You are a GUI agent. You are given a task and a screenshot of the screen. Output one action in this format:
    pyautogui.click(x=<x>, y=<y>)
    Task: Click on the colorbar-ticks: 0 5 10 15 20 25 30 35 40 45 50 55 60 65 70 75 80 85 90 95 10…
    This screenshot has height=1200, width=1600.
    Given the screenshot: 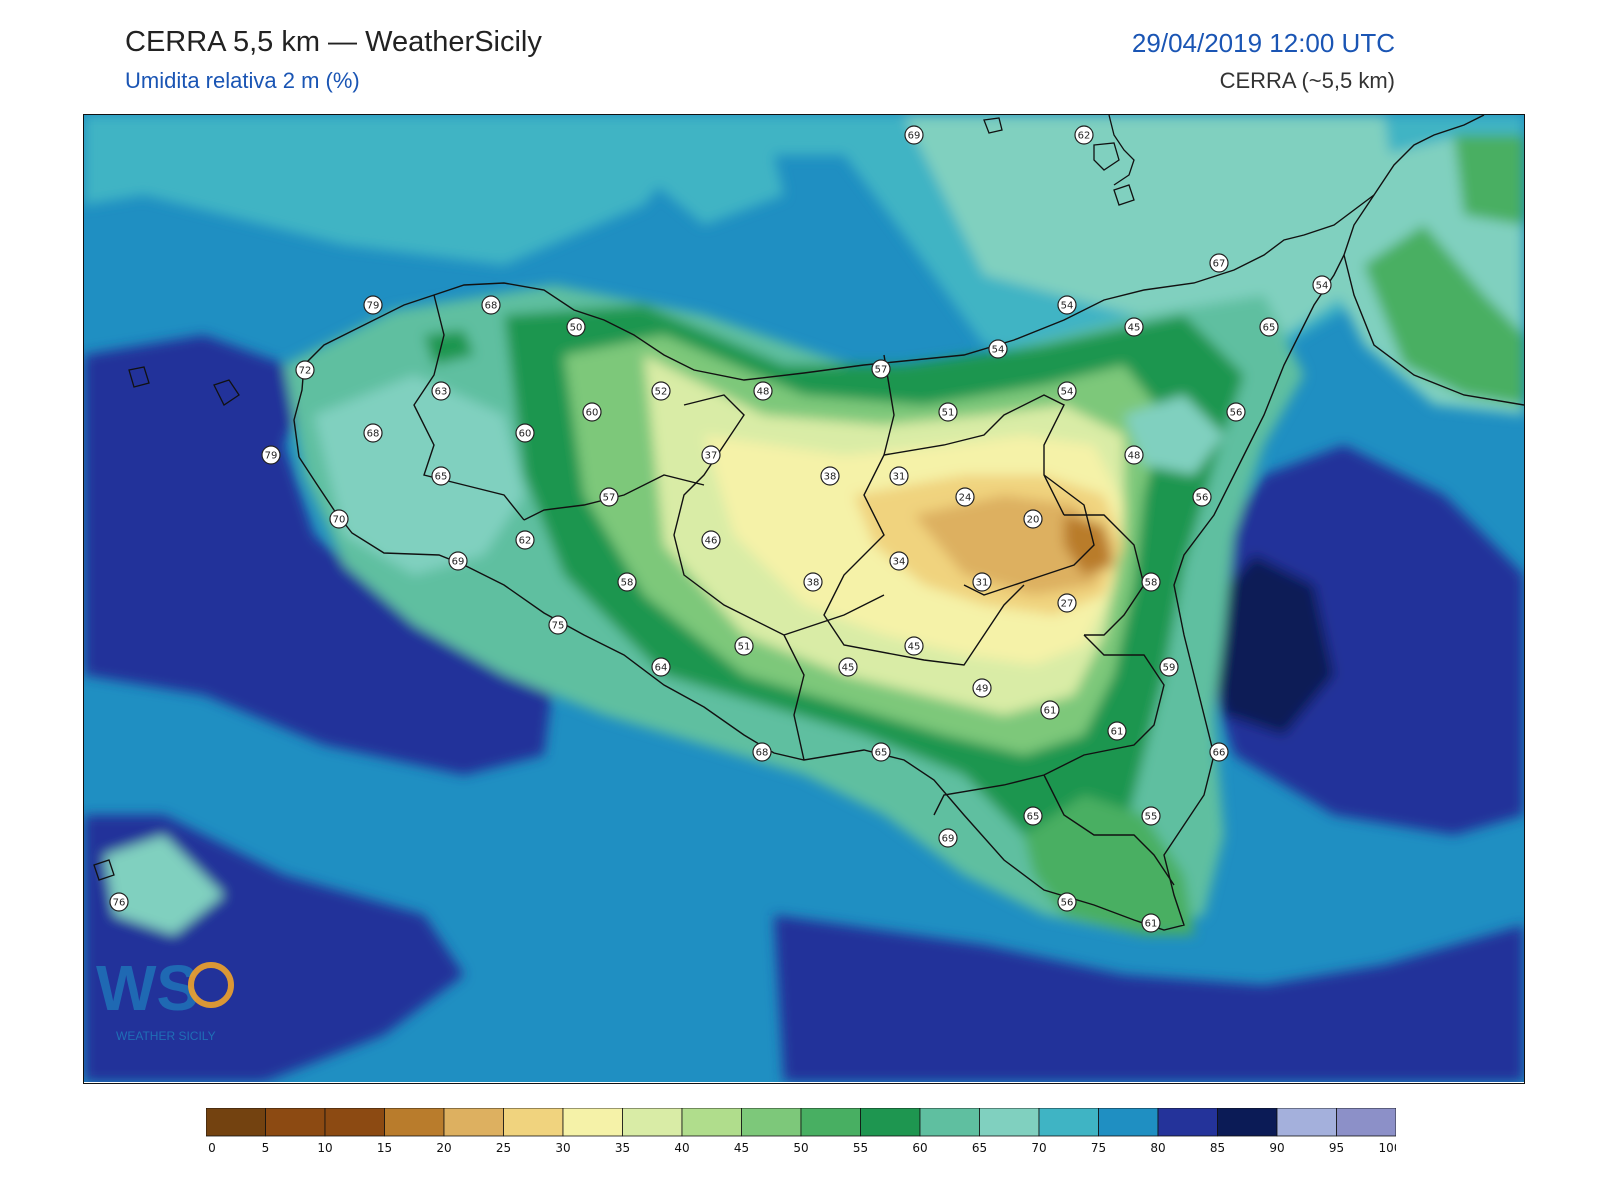 What is the action you would take?
    pyautogui.click(x=802, y=1148)
    